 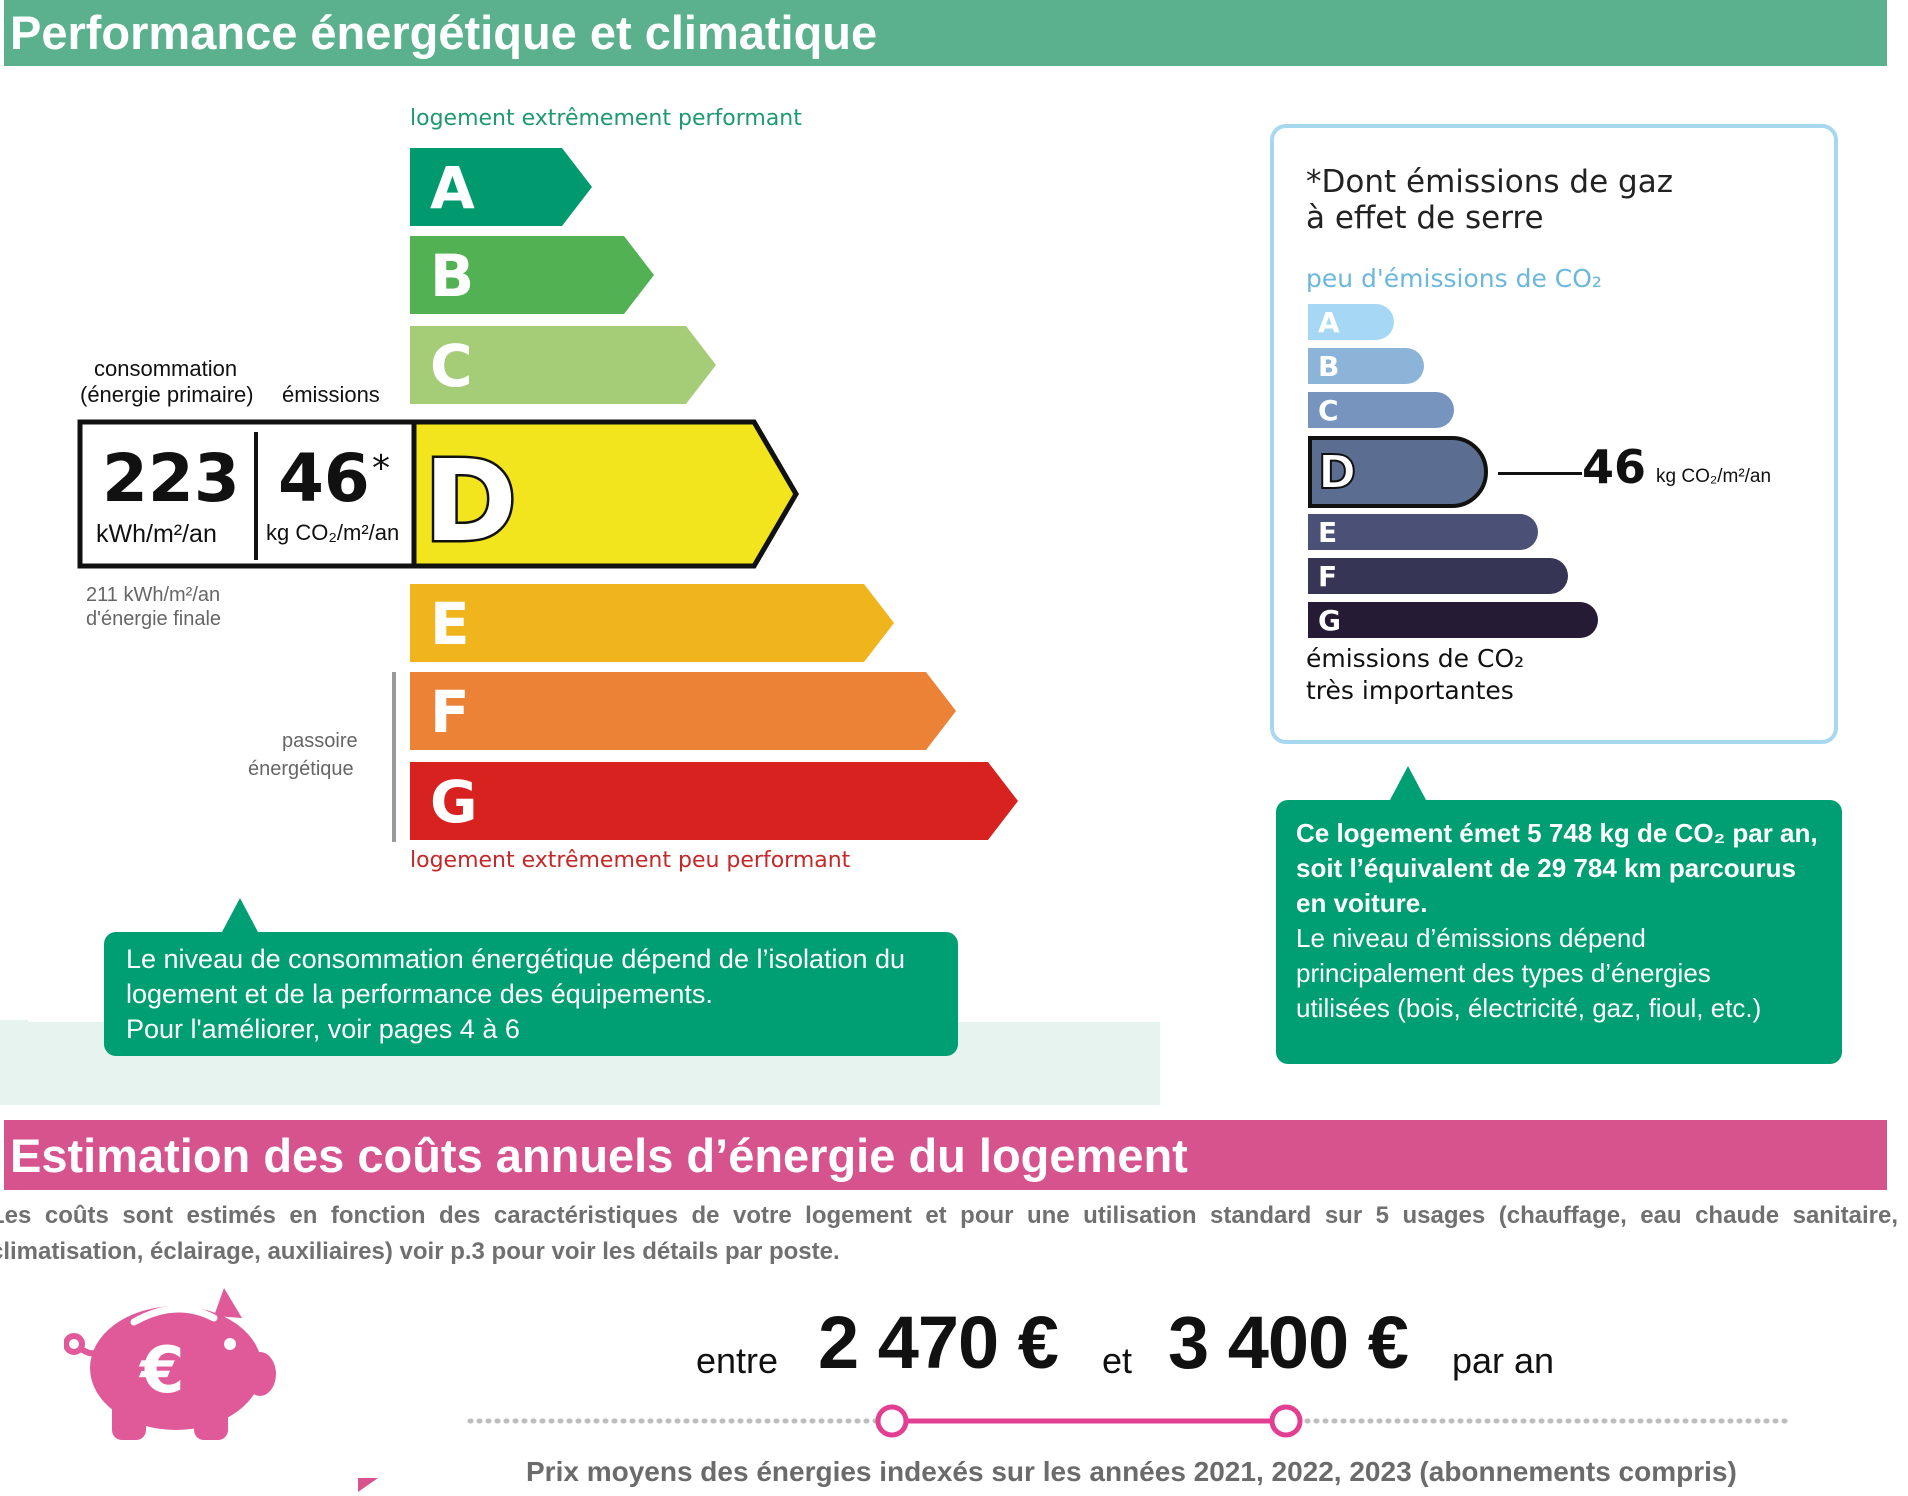 What do you see at coordinates (331, 394) in the screenshot?
I see `emissions-header: émissions` at bounding box center [331, 394].